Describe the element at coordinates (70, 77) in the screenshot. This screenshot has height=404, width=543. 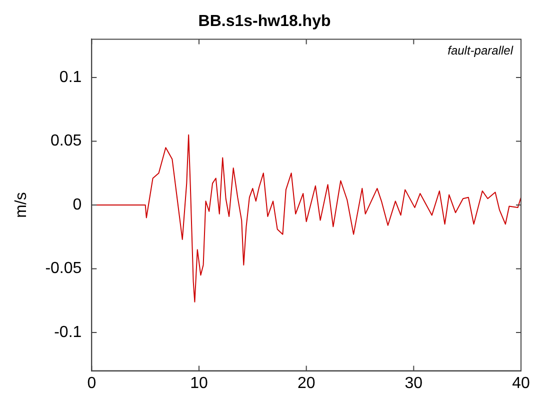
I see `y-tick-label: 0.1` at that location.